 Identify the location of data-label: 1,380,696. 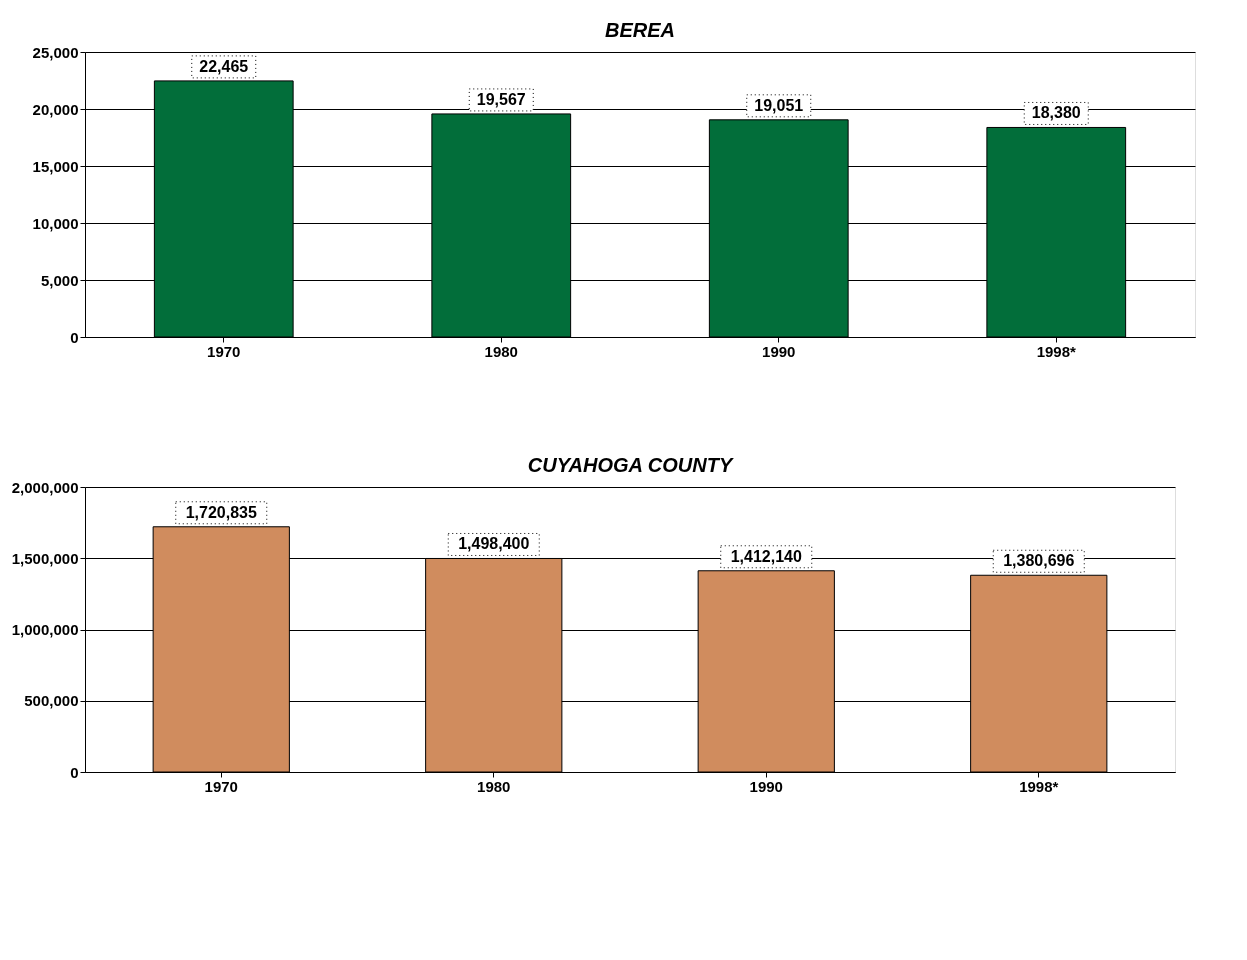
(1039, 561).